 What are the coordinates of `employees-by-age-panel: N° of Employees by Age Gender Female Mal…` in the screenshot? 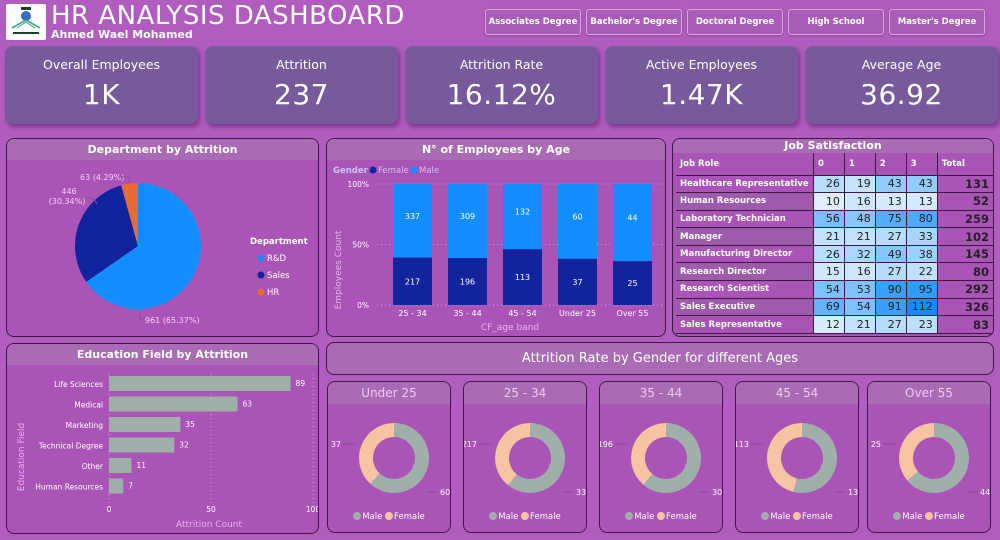 It's located at (496, 237).